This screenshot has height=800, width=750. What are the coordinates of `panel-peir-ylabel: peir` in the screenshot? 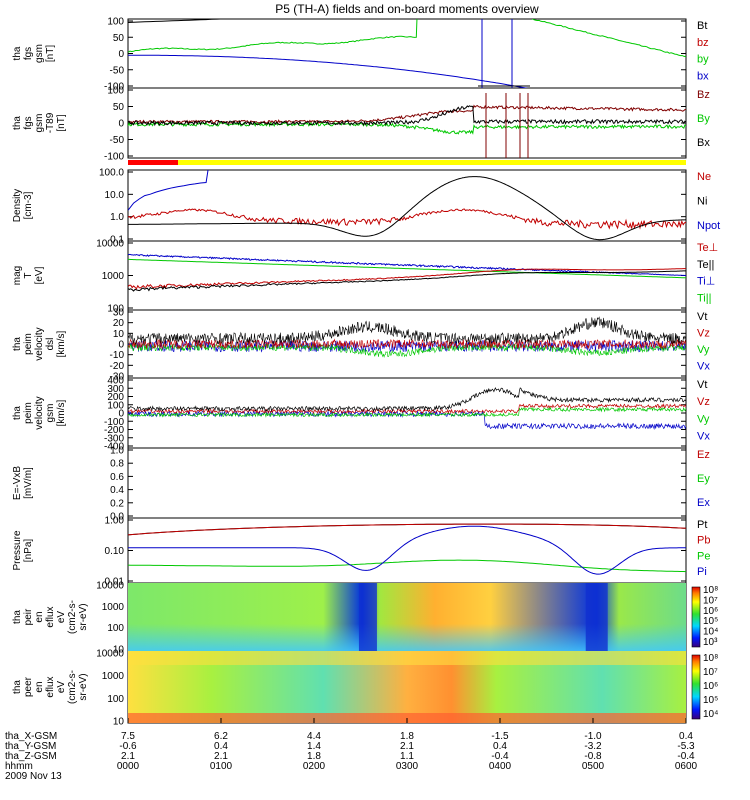 It's located at (28, 616).